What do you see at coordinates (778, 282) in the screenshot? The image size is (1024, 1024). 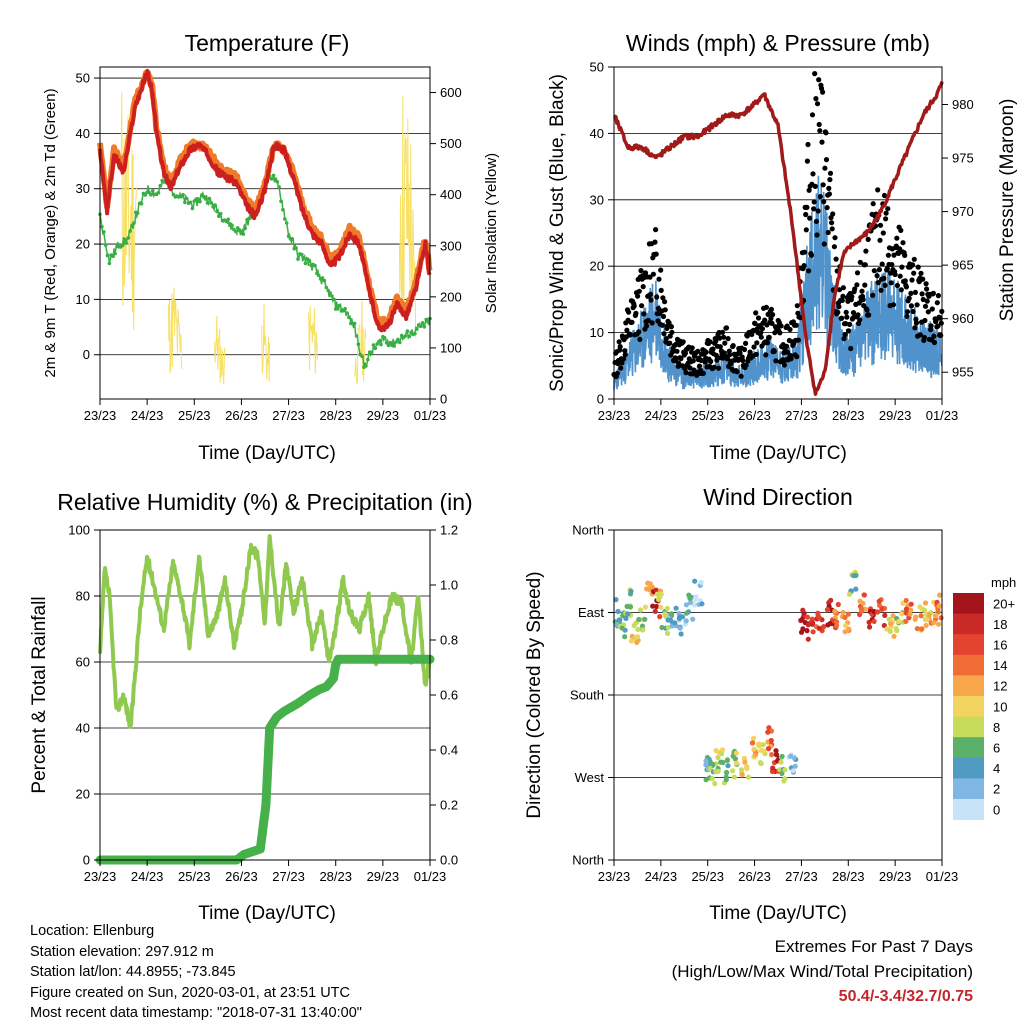 I see `sonic-wind-line` at bounding box center [778, 282].